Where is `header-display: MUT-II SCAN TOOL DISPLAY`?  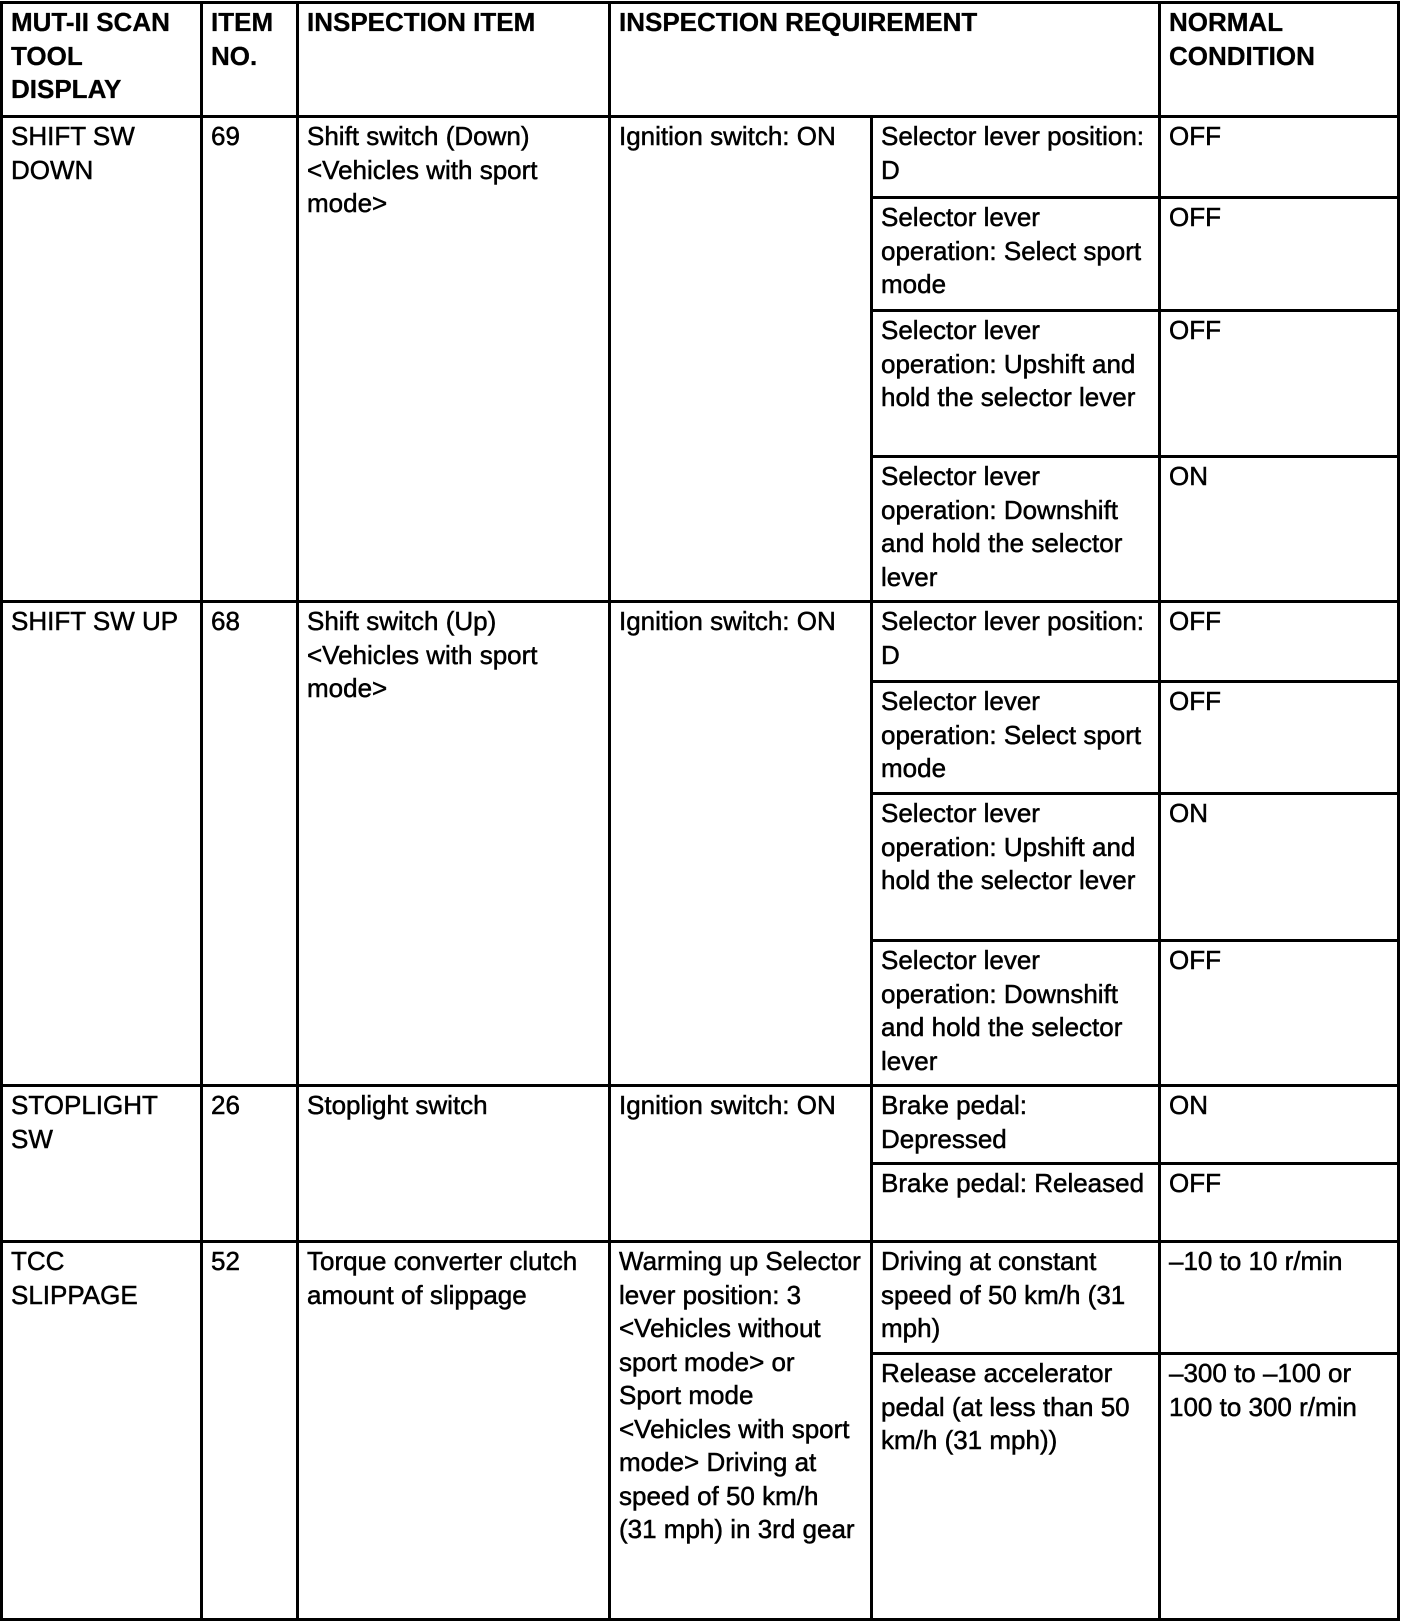 header-display: MUT-II SCAN TOOL DISPLAY is located at coordinates (101, 59).